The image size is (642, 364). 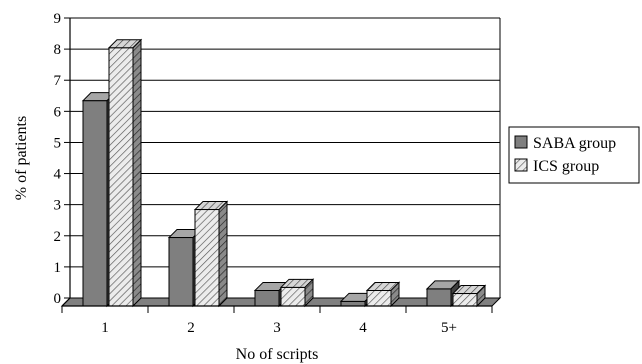 I want to click on y-axis-foot, so click(x=66, y=302).